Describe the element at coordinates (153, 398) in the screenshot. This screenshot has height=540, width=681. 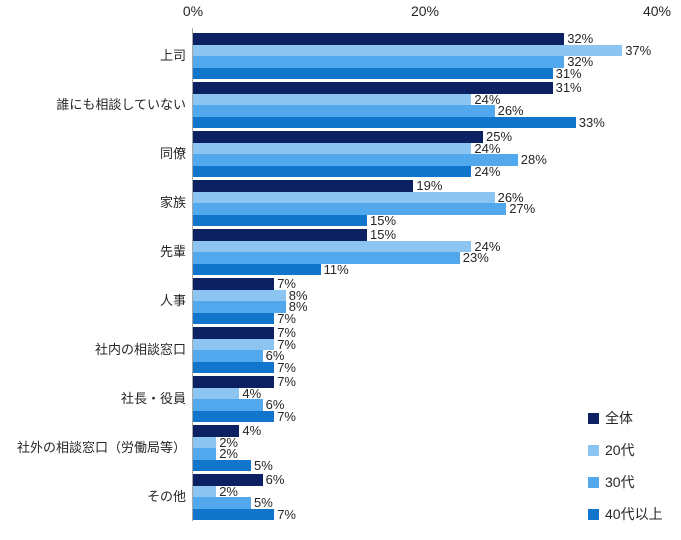
I see `category-label: 社長・役員` at that location.